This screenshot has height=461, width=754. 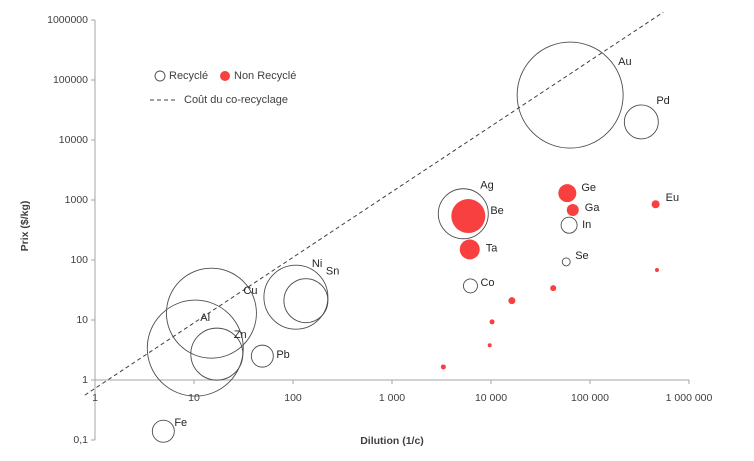 What do you see at coordinates (265, 76) in the screenshot?
I see `legend-non-recycled-label: Non Recyclé` at bounding box center [265, 76].